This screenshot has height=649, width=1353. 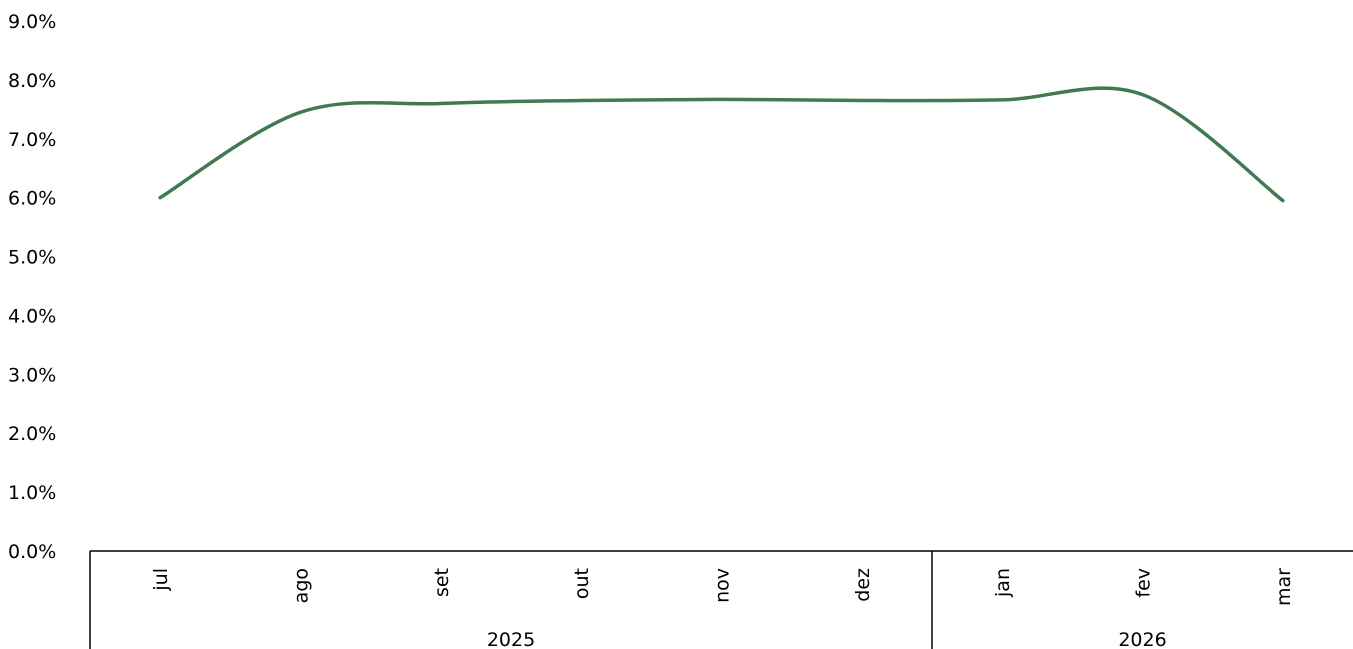 I want to click on x-tick-label: ago, so click(x=302, y=585).